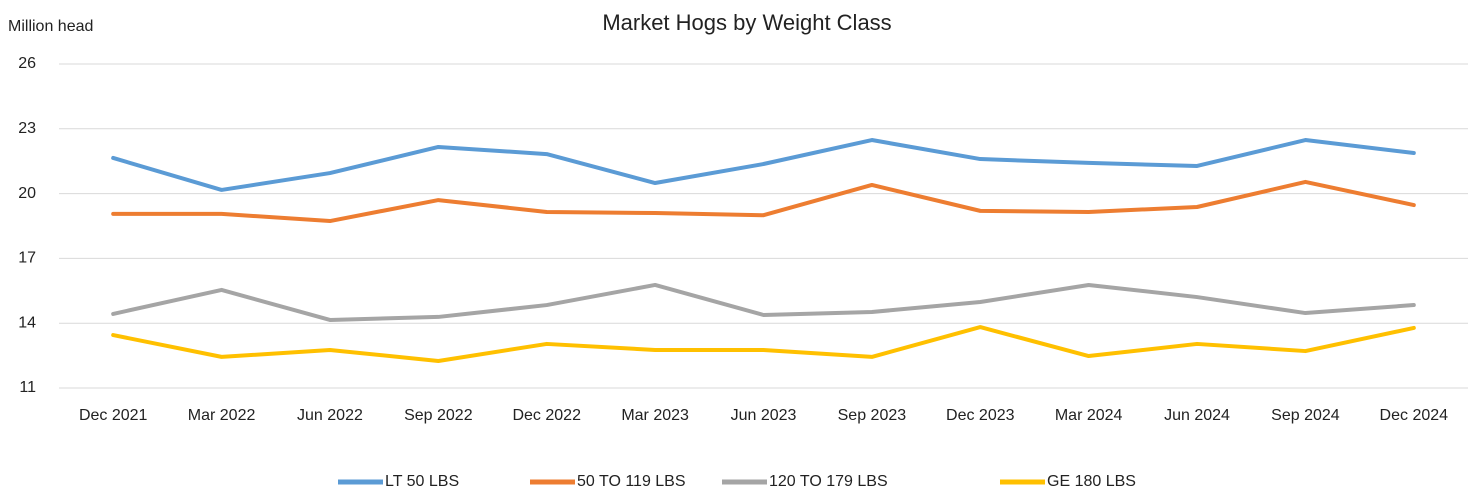 The height and width of the screenshot is (492, 1470). What do you see at coordinates (828, 481) in the screenshot?
I see `legend-label: 120 TO 179 LBS` at bounding box center [828, 481].